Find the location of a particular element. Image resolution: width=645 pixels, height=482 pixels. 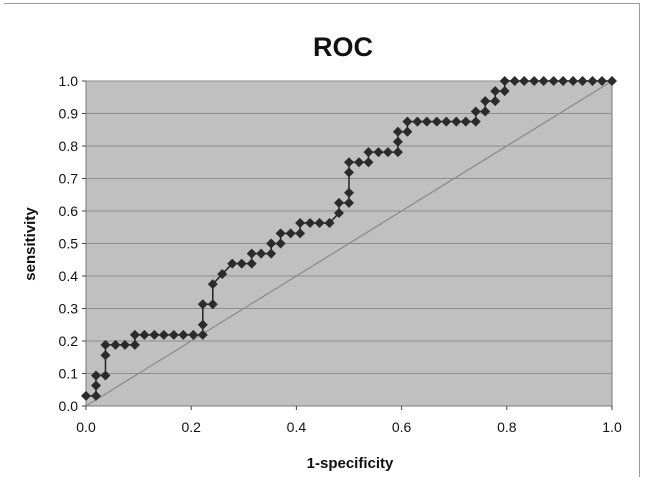

chart-title: ROC is located at coordinates (343, 47).